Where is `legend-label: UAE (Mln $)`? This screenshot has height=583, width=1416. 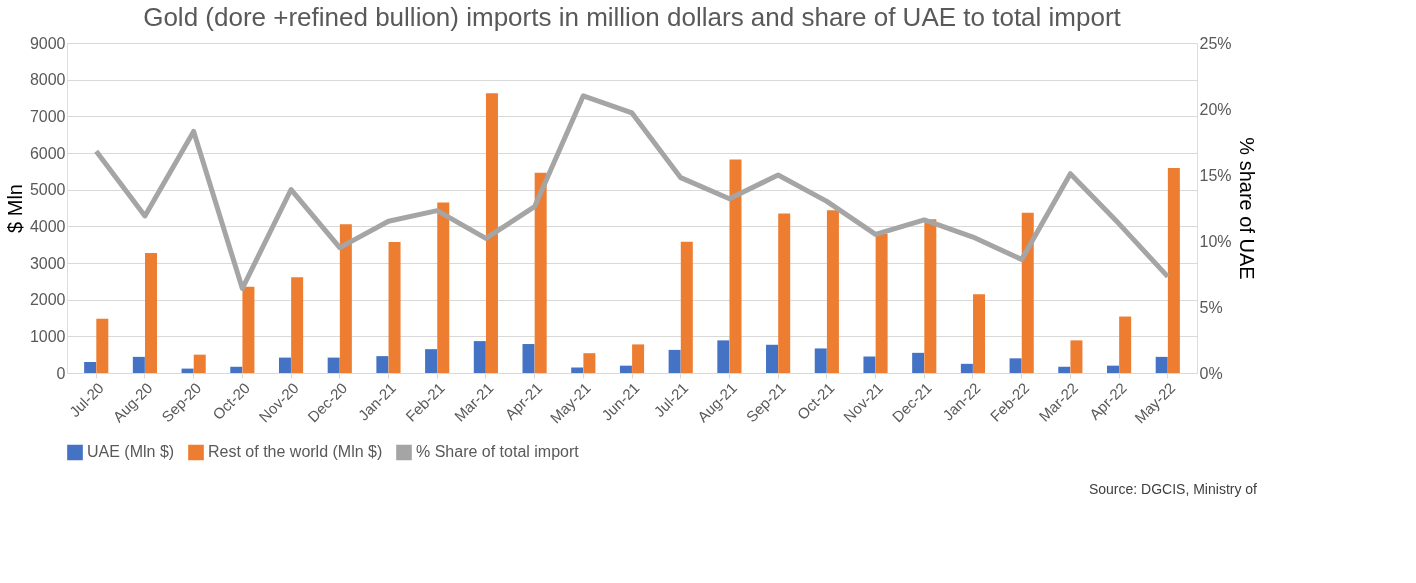
legend-label: UAE (Mln $) is located at coordinates (131, 452).